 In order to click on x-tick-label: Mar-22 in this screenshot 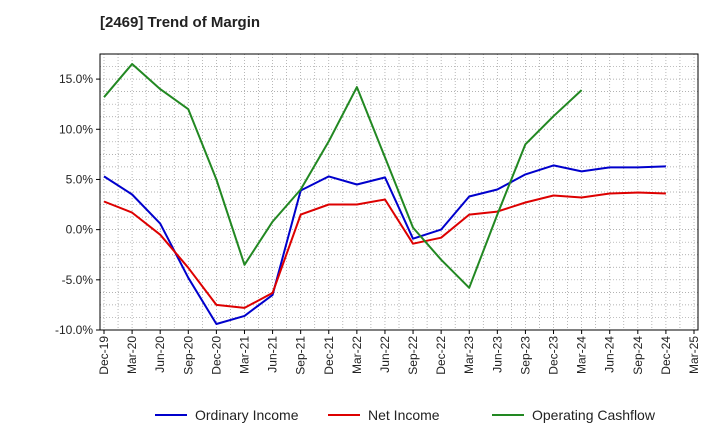, I will do `click(357, 355)`.